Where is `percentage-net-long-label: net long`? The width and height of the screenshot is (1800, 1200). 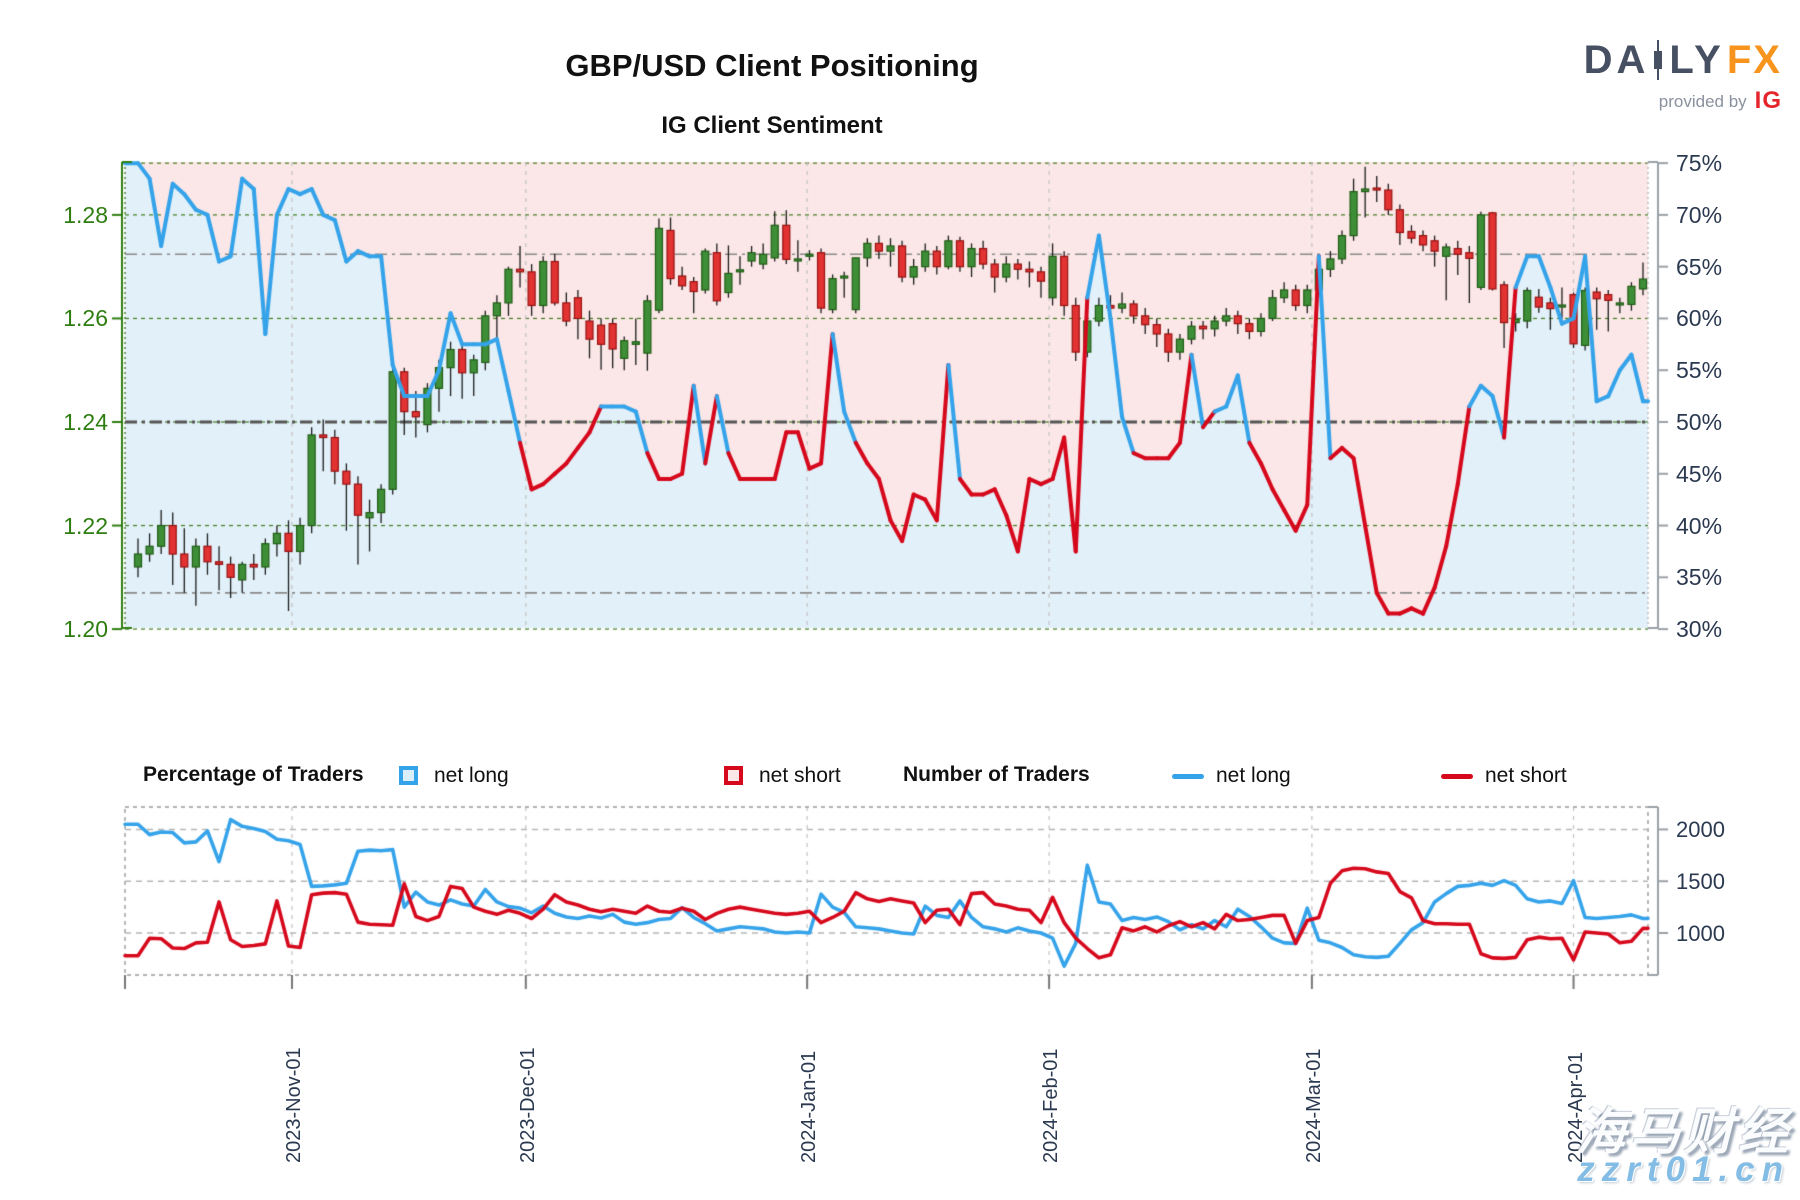
percentage-net-long-label: net long is located at coordinates (471, 775).